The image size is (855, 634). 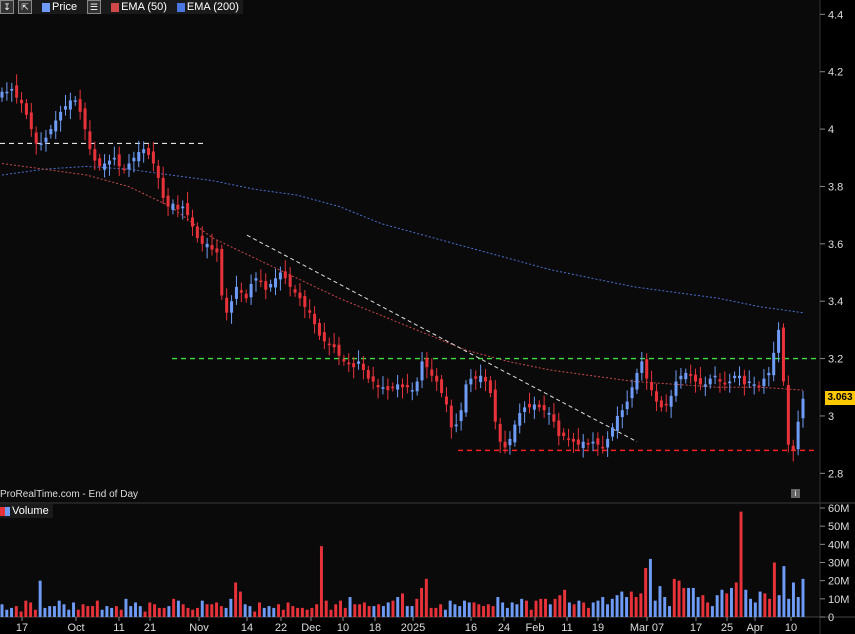 I want to click on x-tick-label: Dec, so click(x=311, y=628).